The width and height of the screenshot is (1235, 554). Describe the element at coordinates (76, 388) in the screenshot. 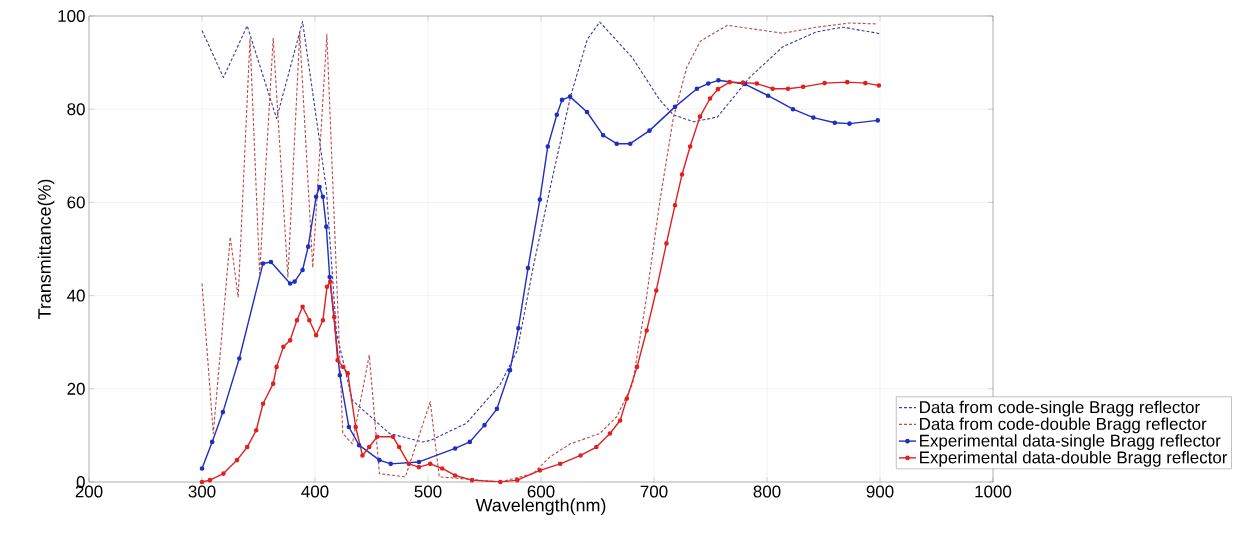

I see `y-tick-label: 20` at that location.